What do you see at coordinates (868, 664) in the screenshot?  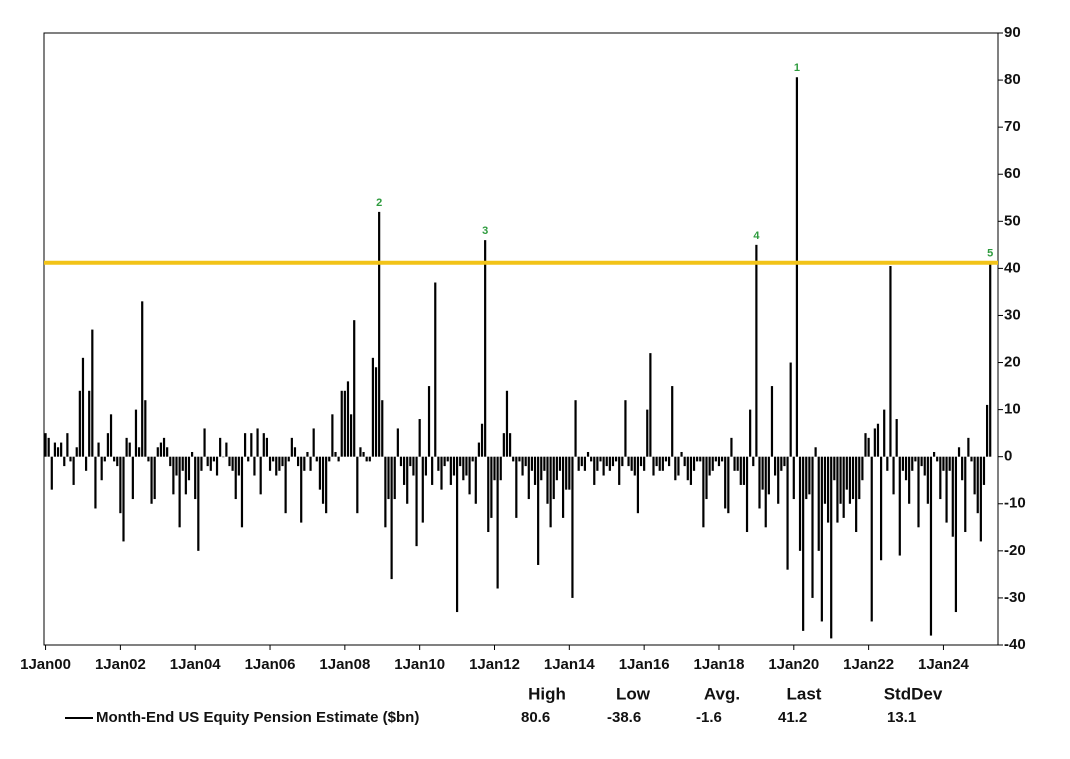 I see `x-tick-label: 1Jan22` at bounding box center [868, 664].